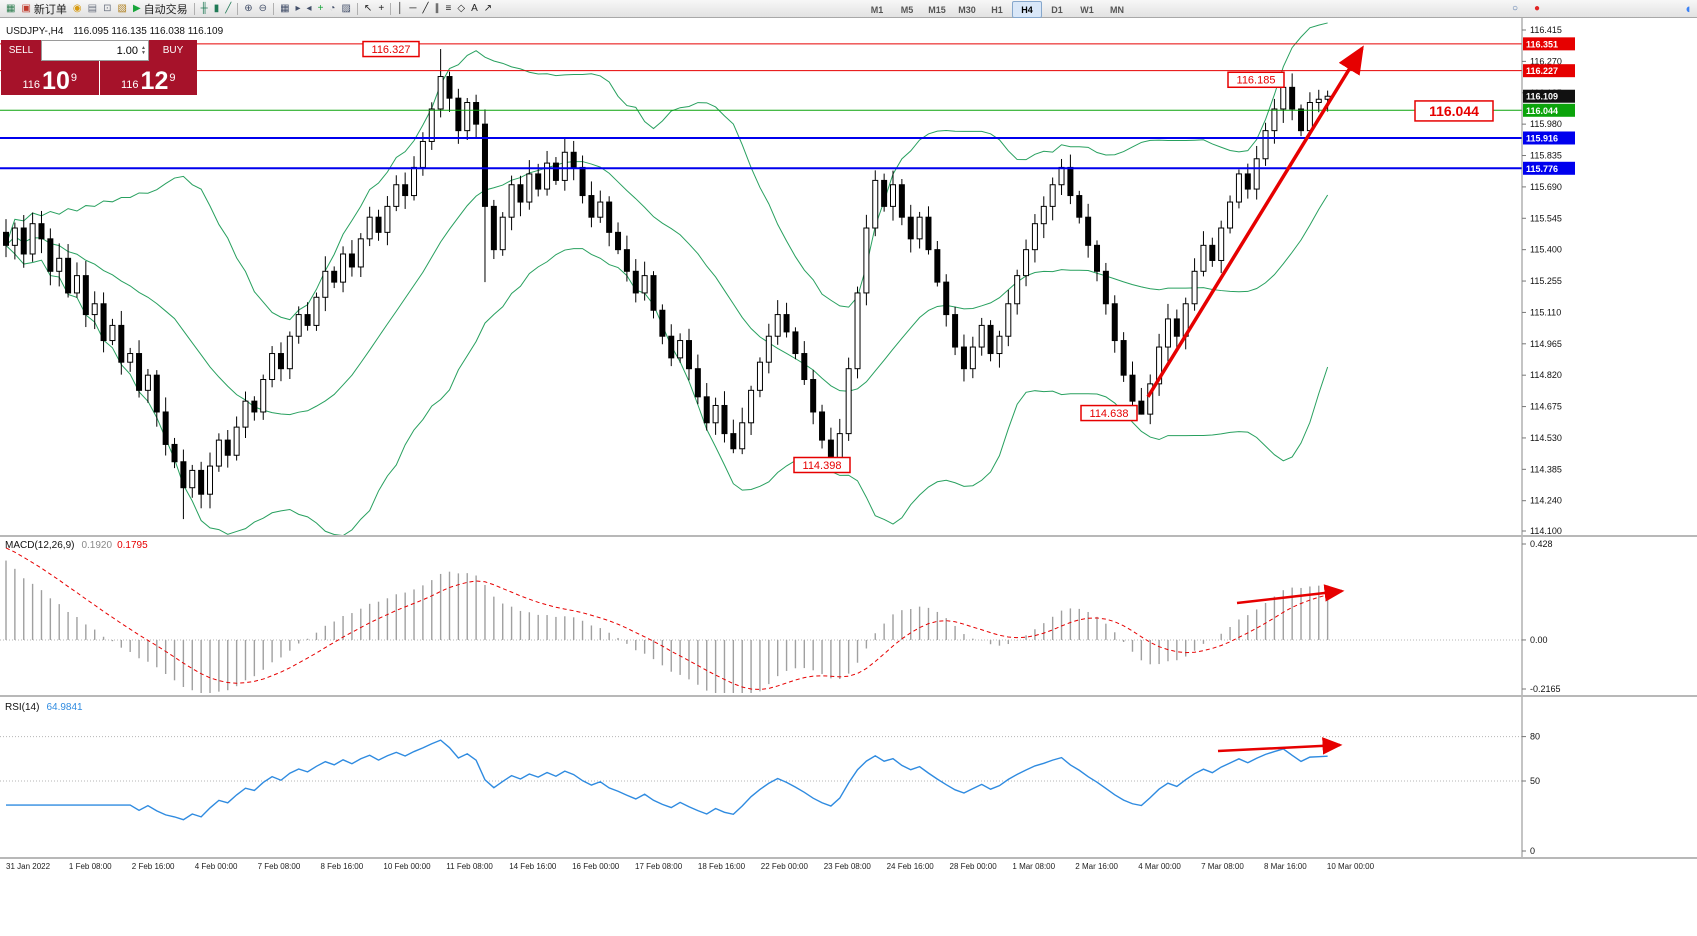 The image size is (1697, 936). I want to click on time-label: 22 Feb 00:00, so click(784, 866).